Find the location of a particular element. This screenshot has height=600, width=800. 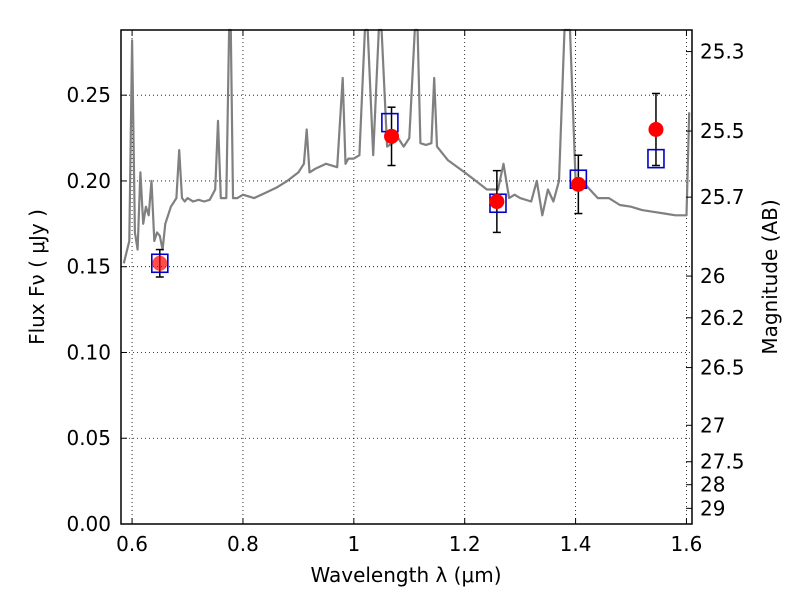

mag-tick-label: 29 is located at coordinates (712, 508).